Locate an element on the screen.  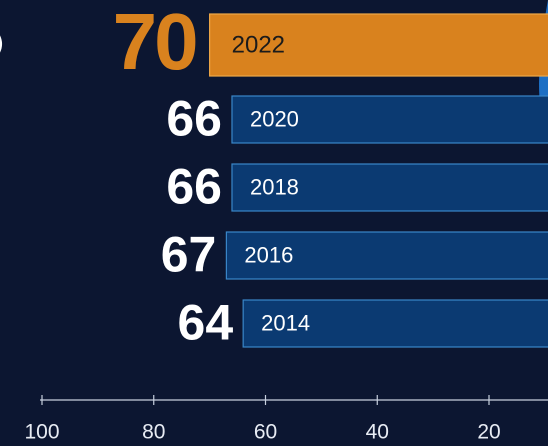
category-label: 2014 is located at coordinates (285, 322).